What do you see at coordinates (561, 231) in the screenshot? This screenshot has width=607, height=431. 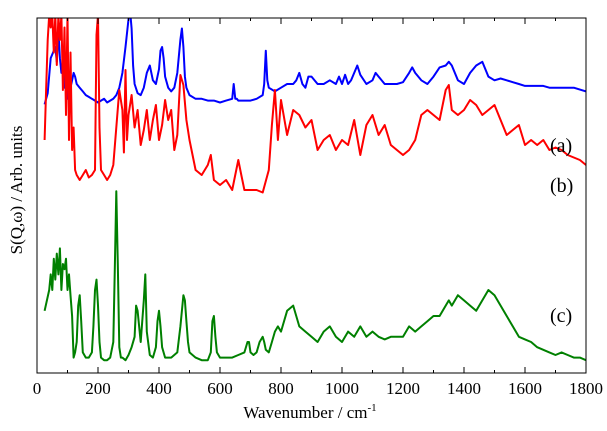 I see `series-labels: (a) (b) (c)` at bounding box center [561, 231].